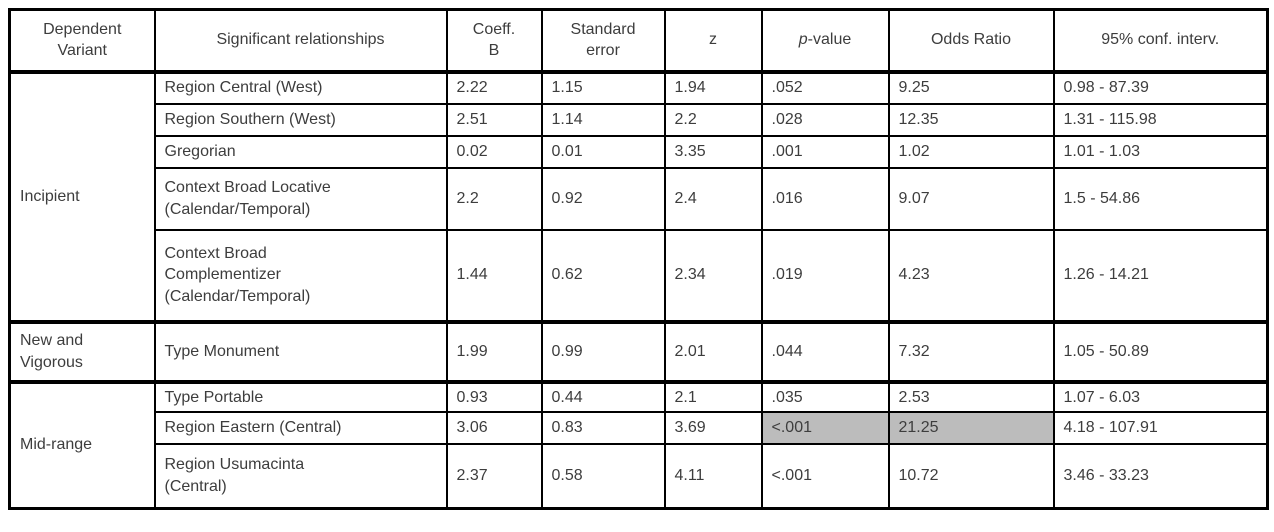 The image size is (1274, 532). Describe the element at coordinates (603, 40) in the screenshot. I see `header-standard-error: Standard error` at that location.